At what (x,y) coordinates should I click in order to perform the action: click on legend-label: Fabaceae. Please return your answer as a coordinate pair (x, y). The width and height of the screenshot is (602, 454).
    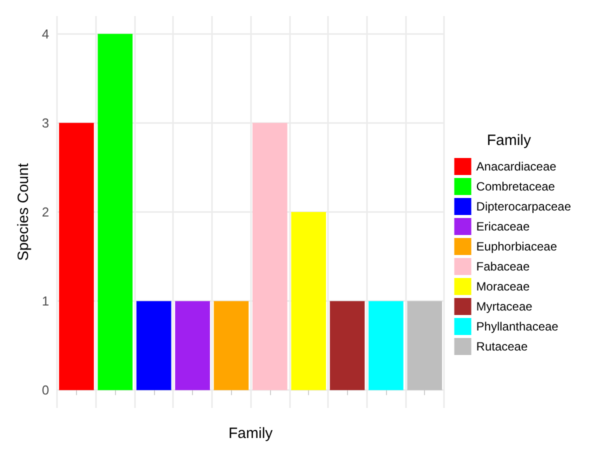
    Looking at the image, I should click on (503, 267).